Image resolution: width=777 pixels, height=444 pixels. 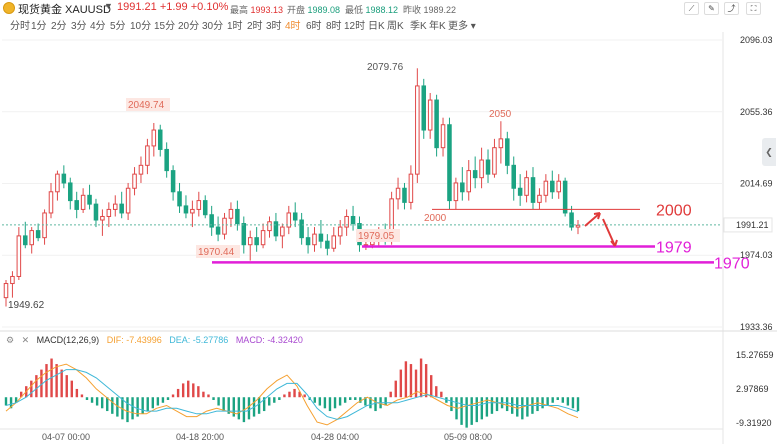 I want to click on interval-21: 更多 ▾, so click(x=462, y=26).